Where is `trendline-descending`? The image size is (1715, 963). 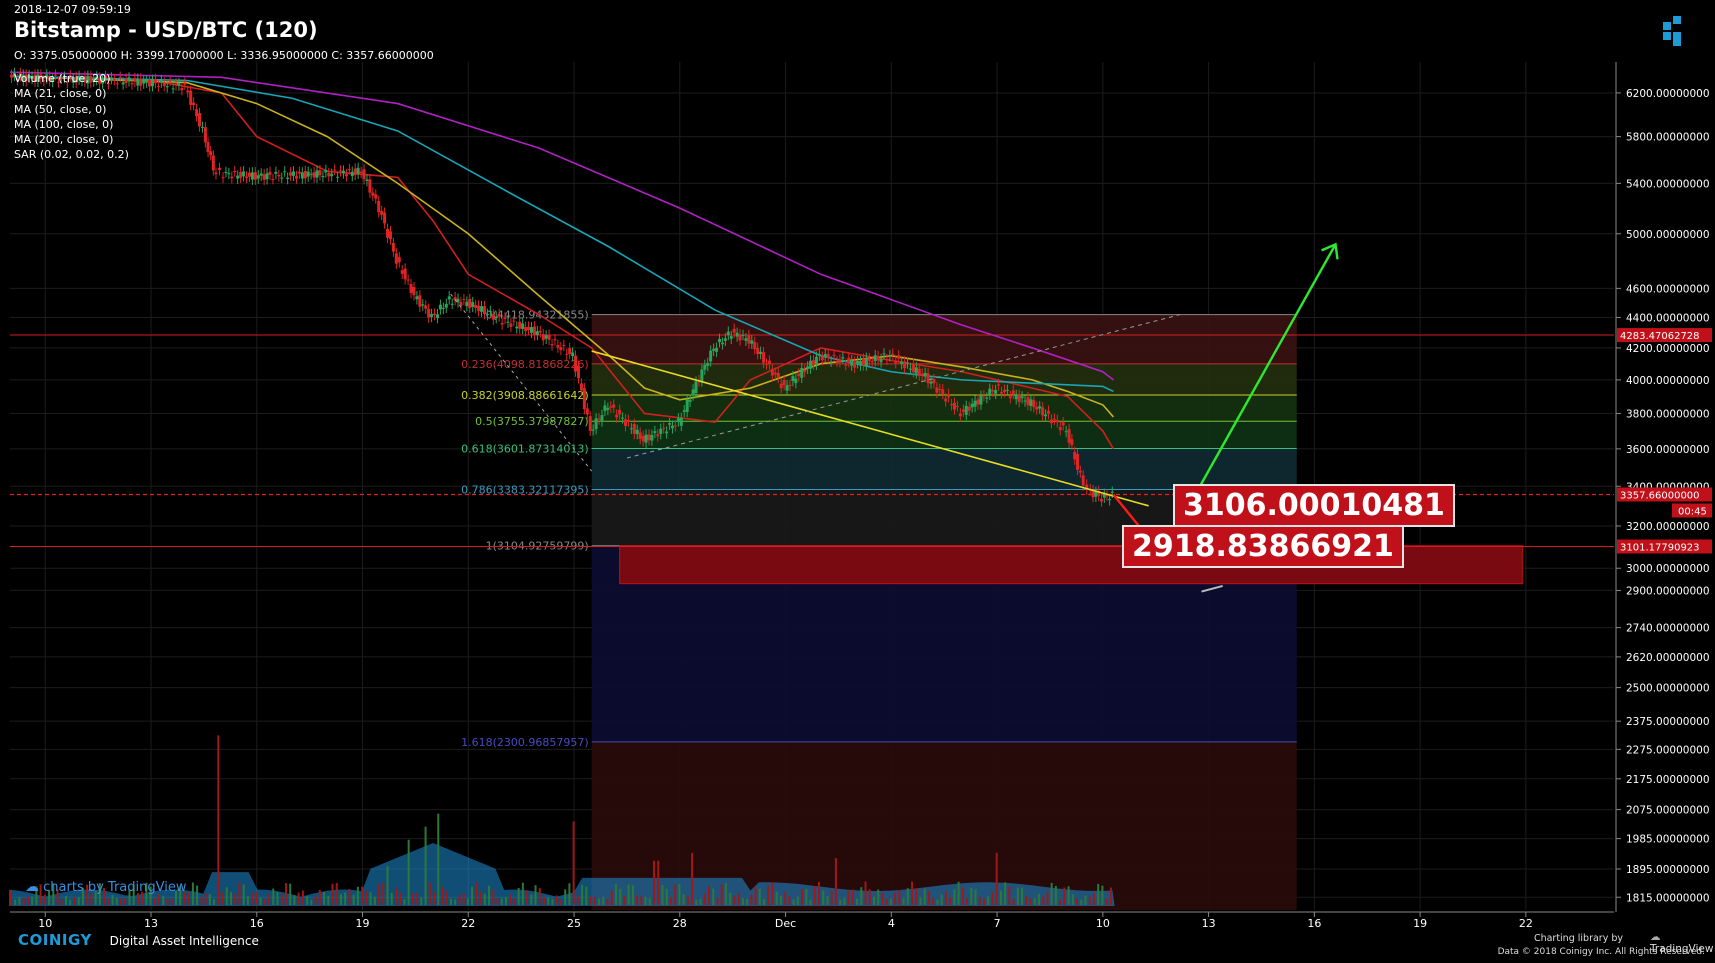 trendline-descending is located at coordinates (870, 428).